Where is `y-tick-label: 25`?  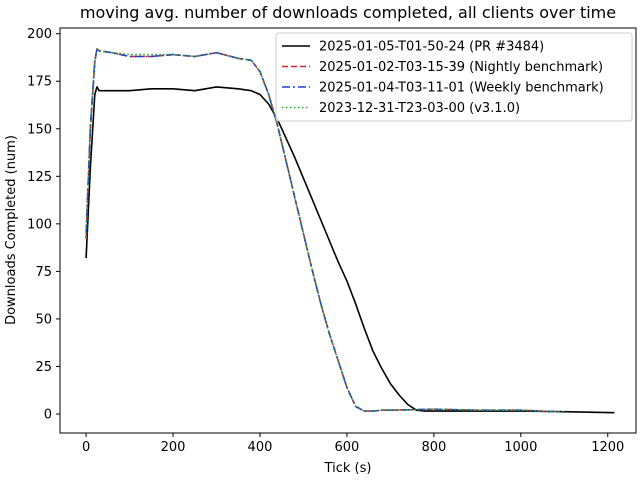
y-tick-label: 25 is located at coordinates (43, 367).